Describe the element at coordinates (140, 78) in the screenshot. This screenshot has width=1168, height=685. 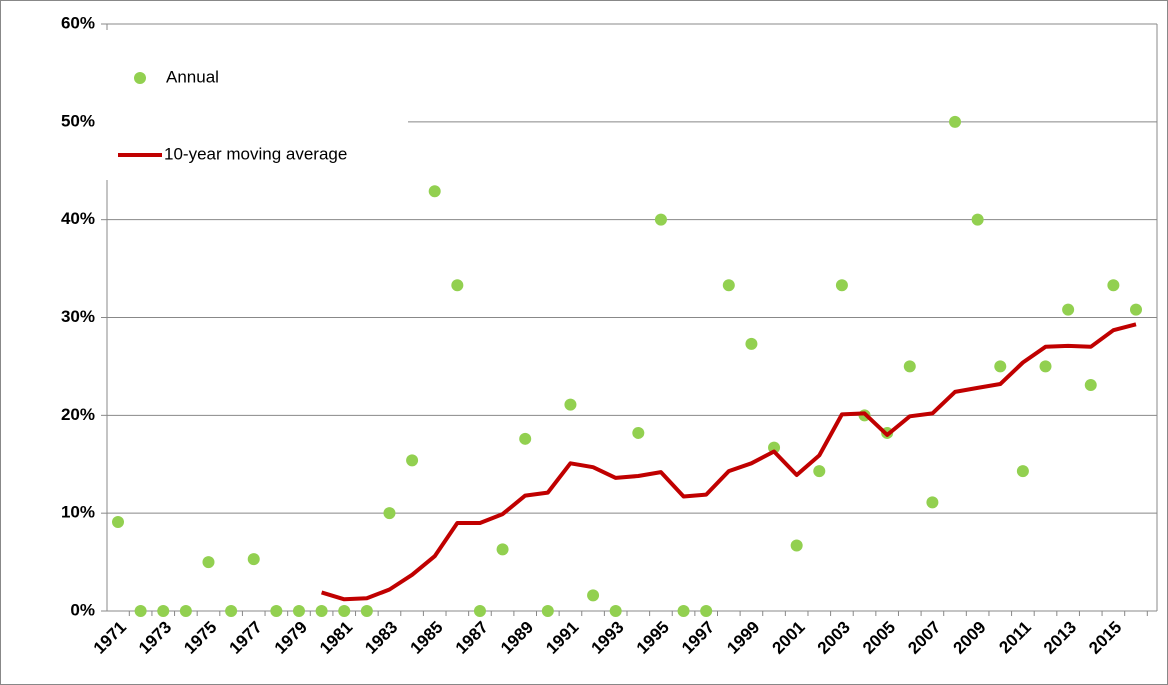
I see `legend-marker` at that location.